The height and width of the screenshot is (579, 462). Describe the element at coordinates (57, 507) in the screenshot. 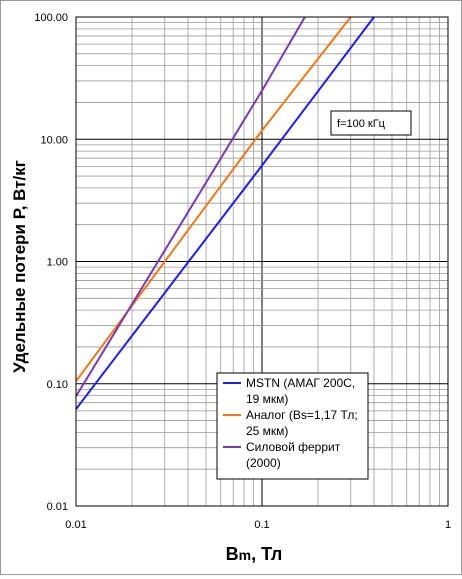

I see `y-tick-label: 0.01` at that location.